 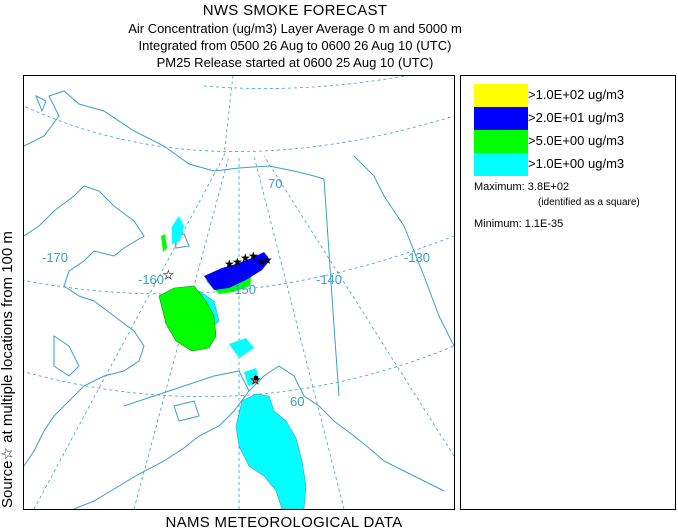 What do you see at coordinates (284, 522) in the screenshot?
I see `meteorological-data-label: NAMS METEOROLOGICAL DATA` at bounding box center [284, 522].